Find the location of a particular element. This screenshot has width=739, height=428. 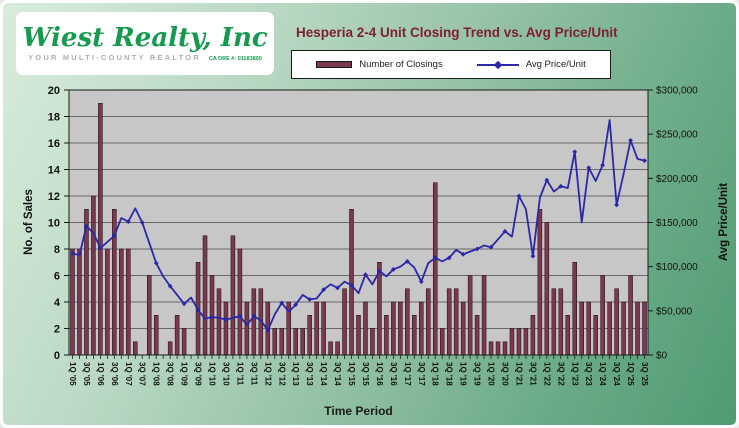

svg-text: 1Q '19 is located at coordinates (463, 374).